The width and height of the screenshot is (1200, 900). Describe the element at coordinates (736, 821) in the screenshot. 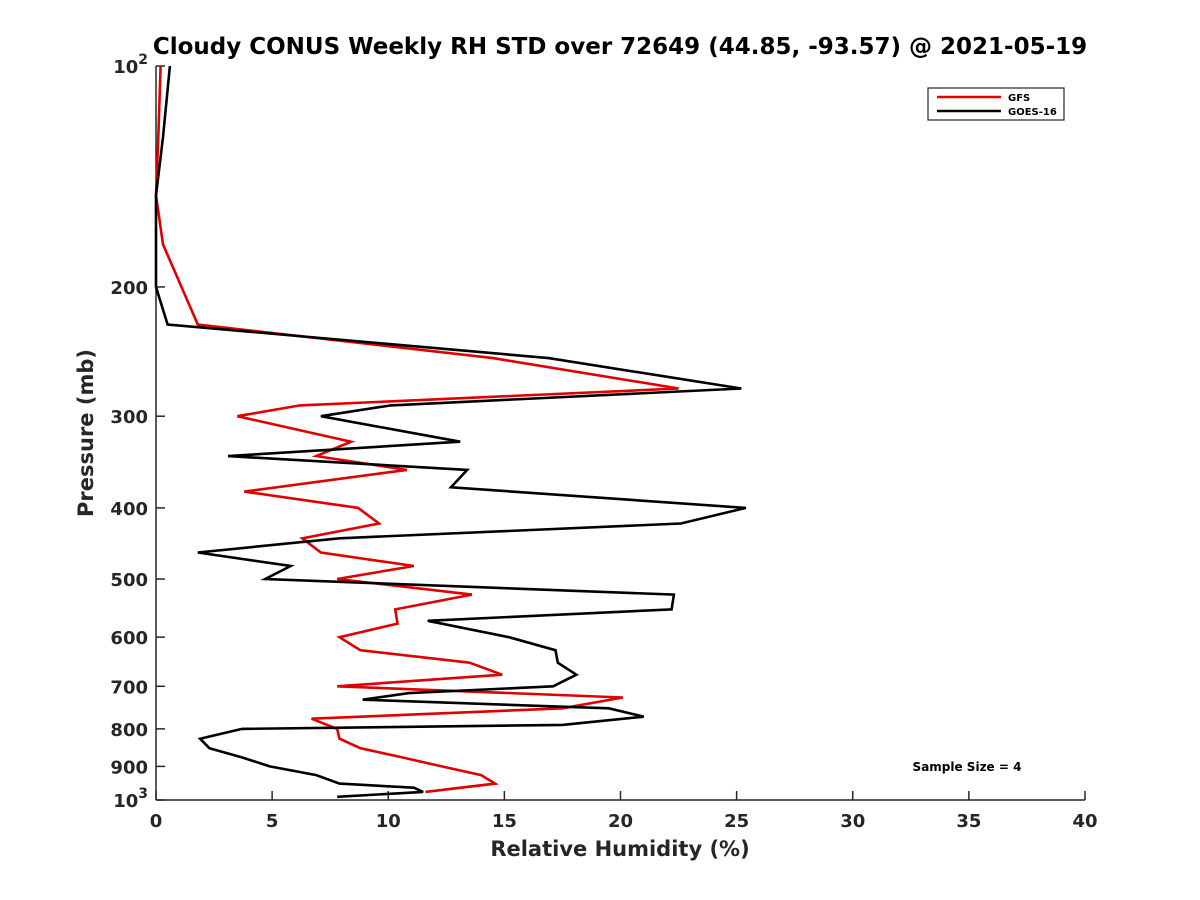

I see `x-tick-label-25: 25` at that location.